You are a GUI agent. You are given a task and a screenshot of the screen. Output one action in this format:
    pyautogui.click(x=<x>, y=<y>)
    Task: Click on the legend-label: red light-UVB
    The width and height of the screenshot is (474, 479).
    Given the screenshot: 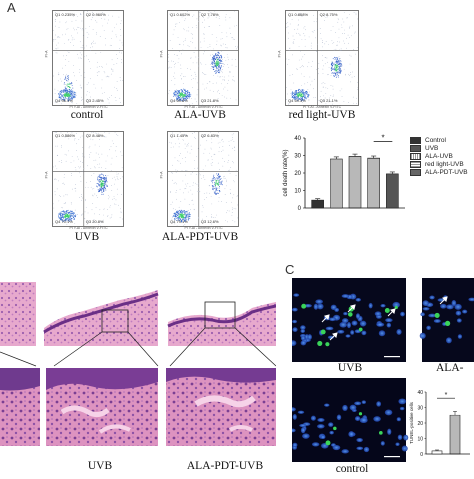 What is the action you would take?
    pyautogui.click(x=444, y=164)
    